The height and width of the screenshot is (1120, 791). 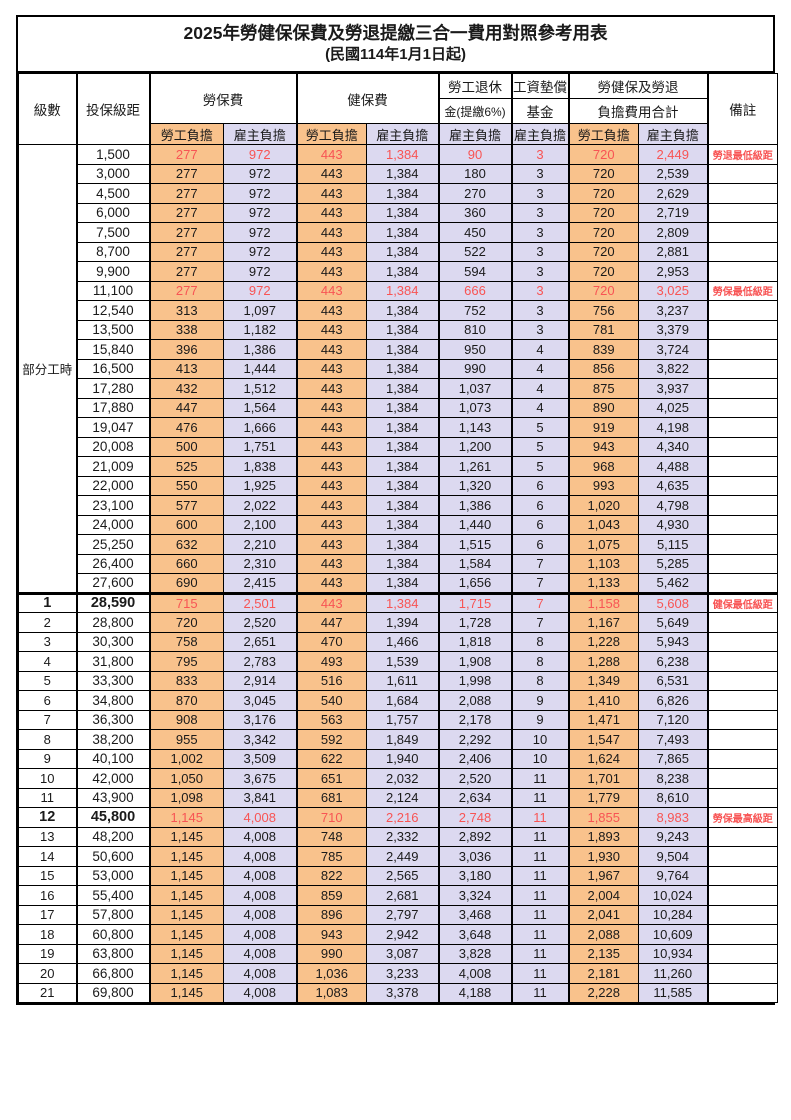 What do you see at coordinates (603, 544) in the screenshot?
I see `cell-total-employee: 1,075` at bounding box center [603, 544].